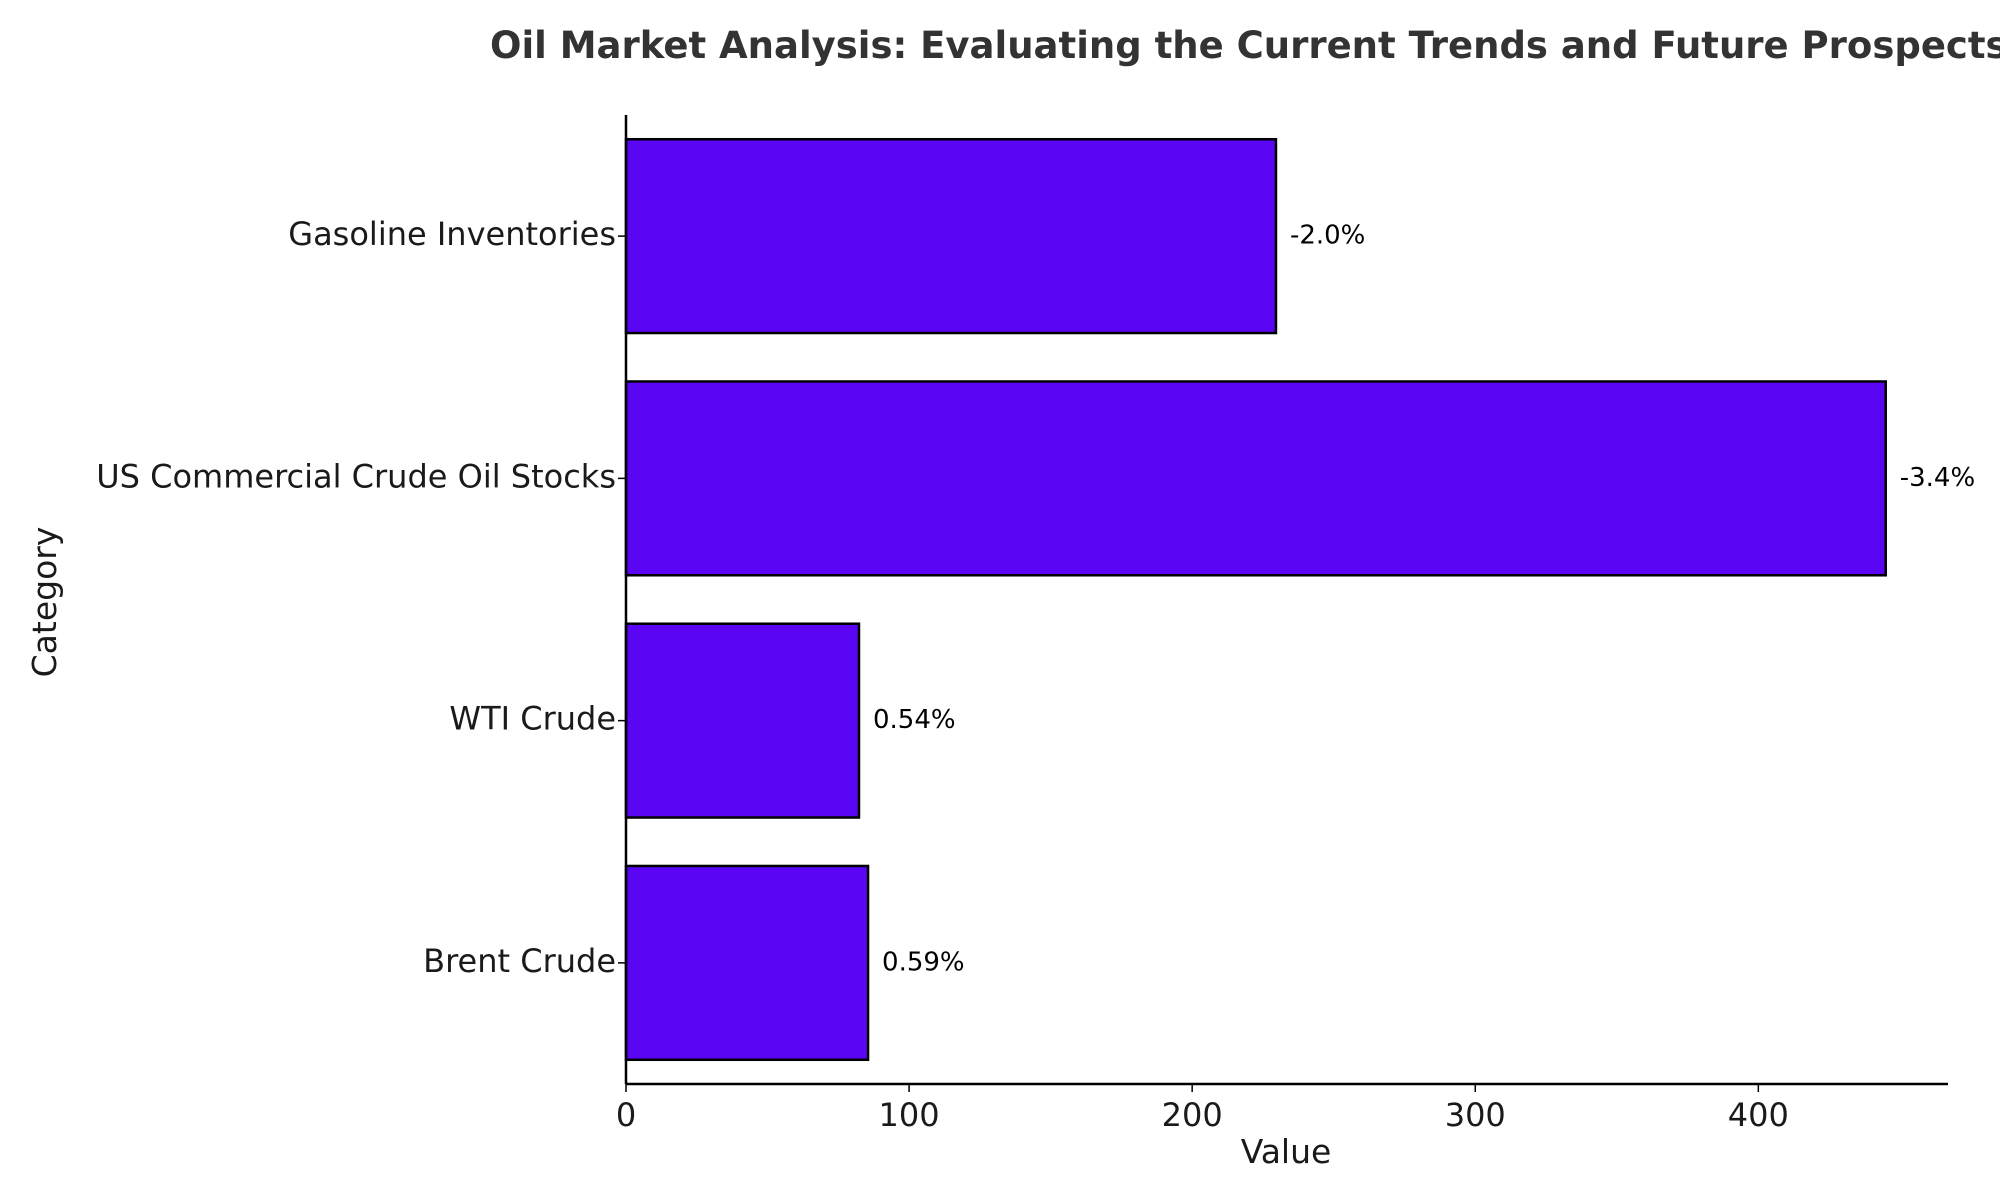 Image resolution: width=2000 pixels, height=1200 pixels. I want to click on data-label-gasoline-inventories: -2.0%, so click(1327, 236).